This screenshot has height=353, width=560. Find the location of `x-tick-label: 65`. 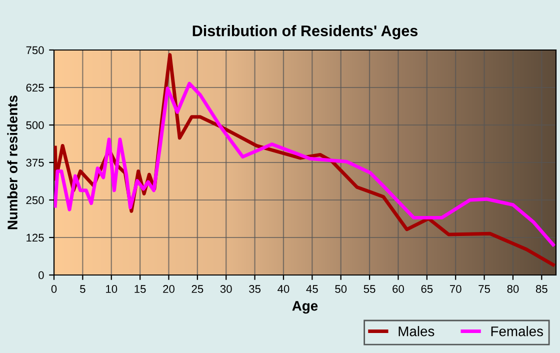

x-tick-label: 65 is located at coordinates (427, 289).